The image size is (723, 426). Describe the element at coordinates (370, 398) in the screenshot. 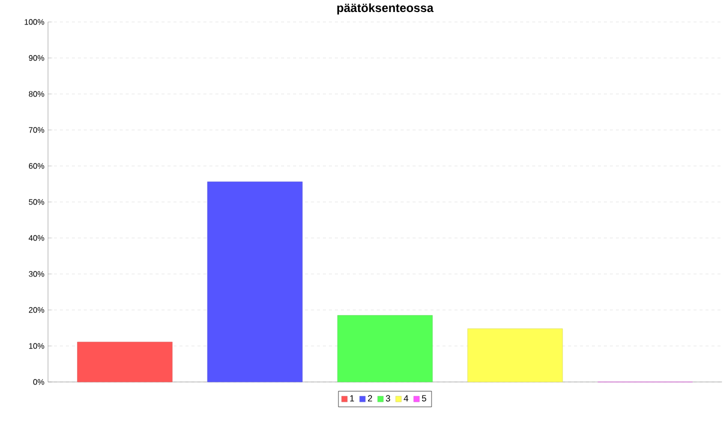

I see `legend-label: 2` at that location.